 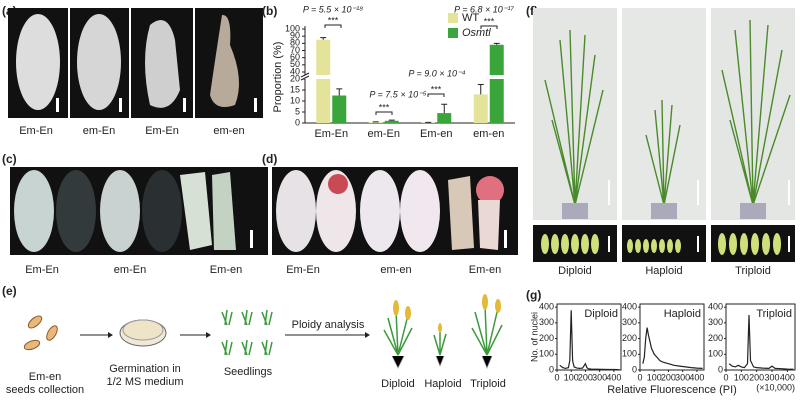 I want to click on plant-label: Diploid, so click(x=398, y=384).